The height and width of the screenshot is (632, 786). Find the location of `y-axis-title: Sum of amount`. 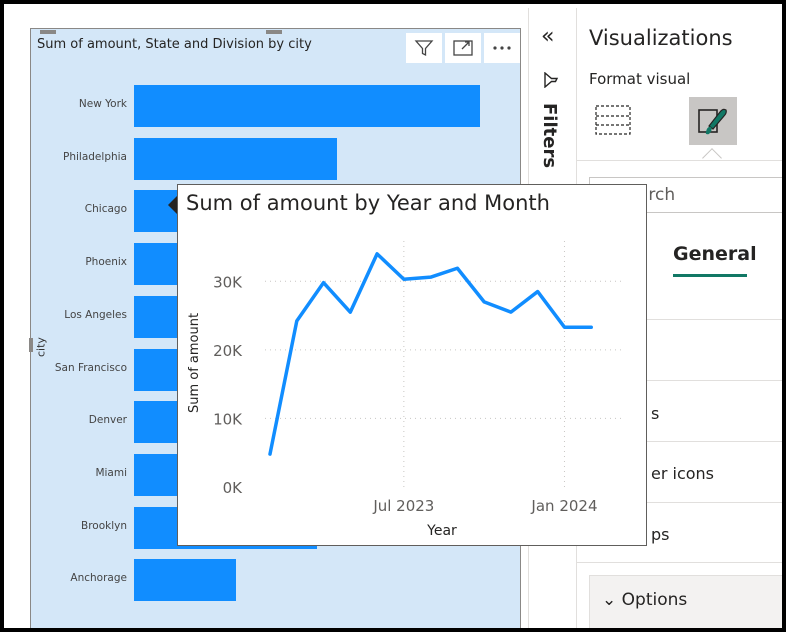

y-axis-title: Sum of amount is located at coordinates (194, 363).